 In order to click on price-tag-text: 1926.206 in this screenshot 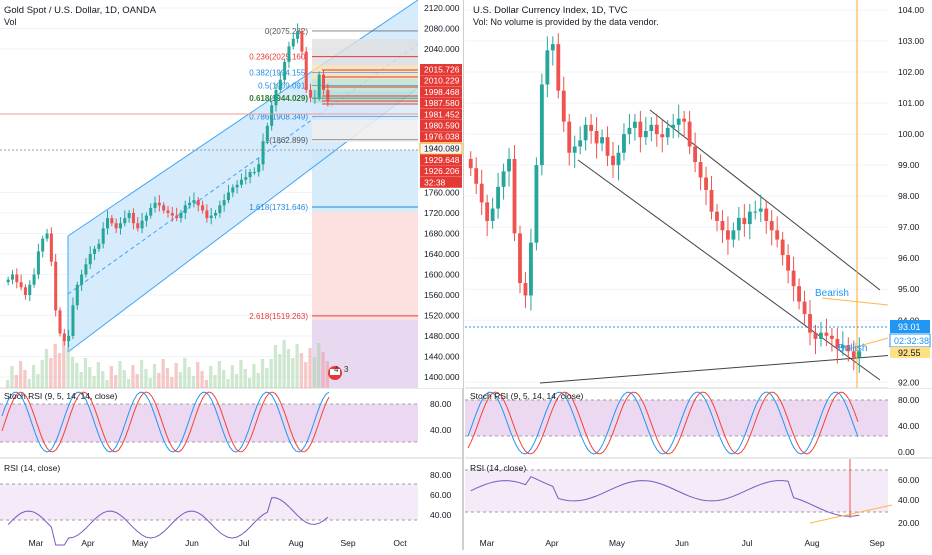, I will do `click(442, 171)`.